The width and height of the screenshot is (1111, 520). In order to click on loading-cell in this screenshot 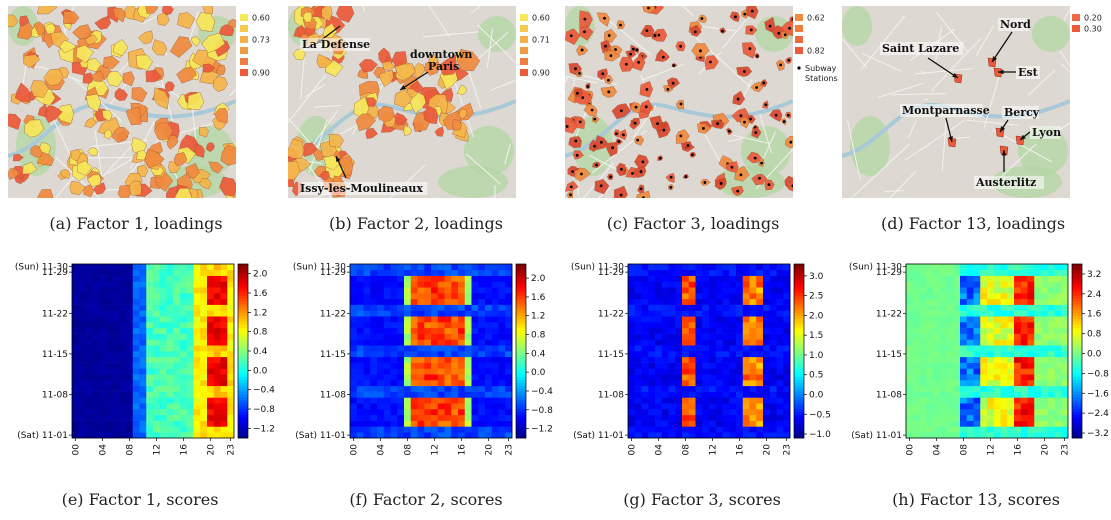, I will do `click(612, 56)`.